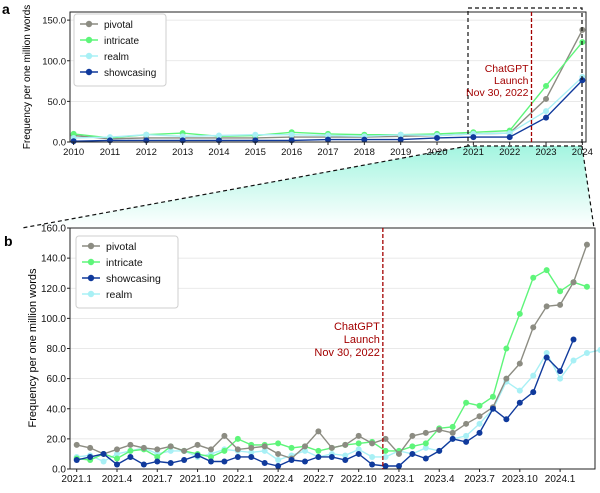 The image size is (600, 493). What do you see at coordinates (238, 479) in the screenshot?
I see `x-tick-label: 2022.1` at bounding box center [238, 479].